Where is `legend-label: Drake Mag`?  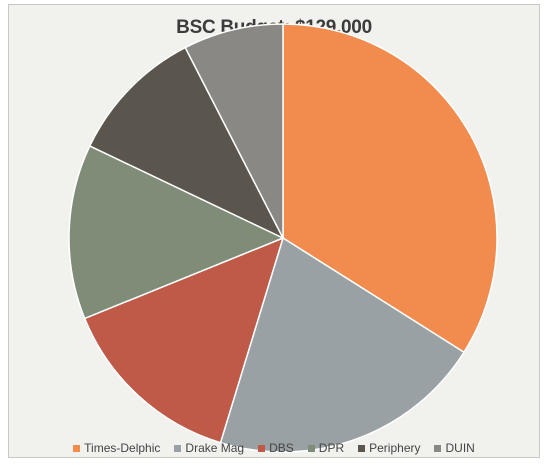 legend-label: Drake Mag is located at coordinates (215, 448).